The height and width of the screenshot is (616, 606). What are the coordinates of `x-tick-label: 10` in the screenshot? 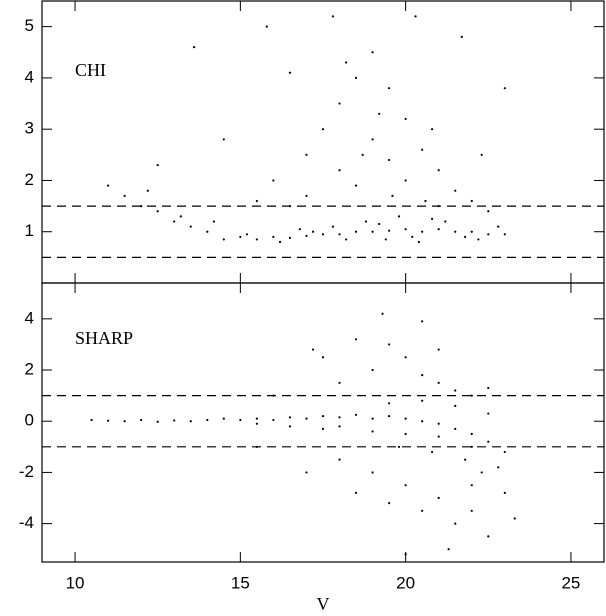 It's located at (75, 582).